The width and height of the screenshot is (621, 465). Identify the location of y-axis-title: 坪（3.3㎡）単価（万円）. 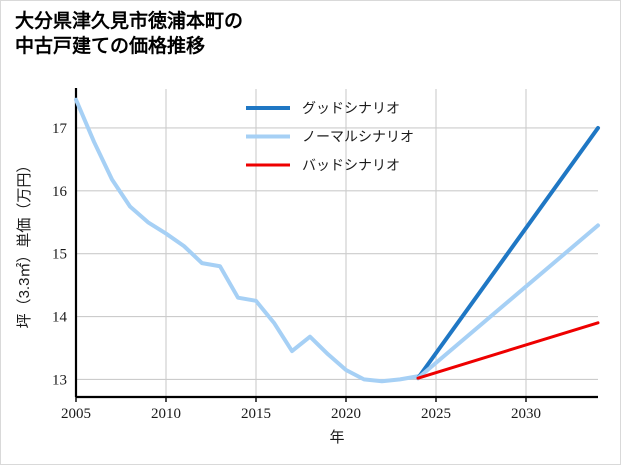
(24, 243).